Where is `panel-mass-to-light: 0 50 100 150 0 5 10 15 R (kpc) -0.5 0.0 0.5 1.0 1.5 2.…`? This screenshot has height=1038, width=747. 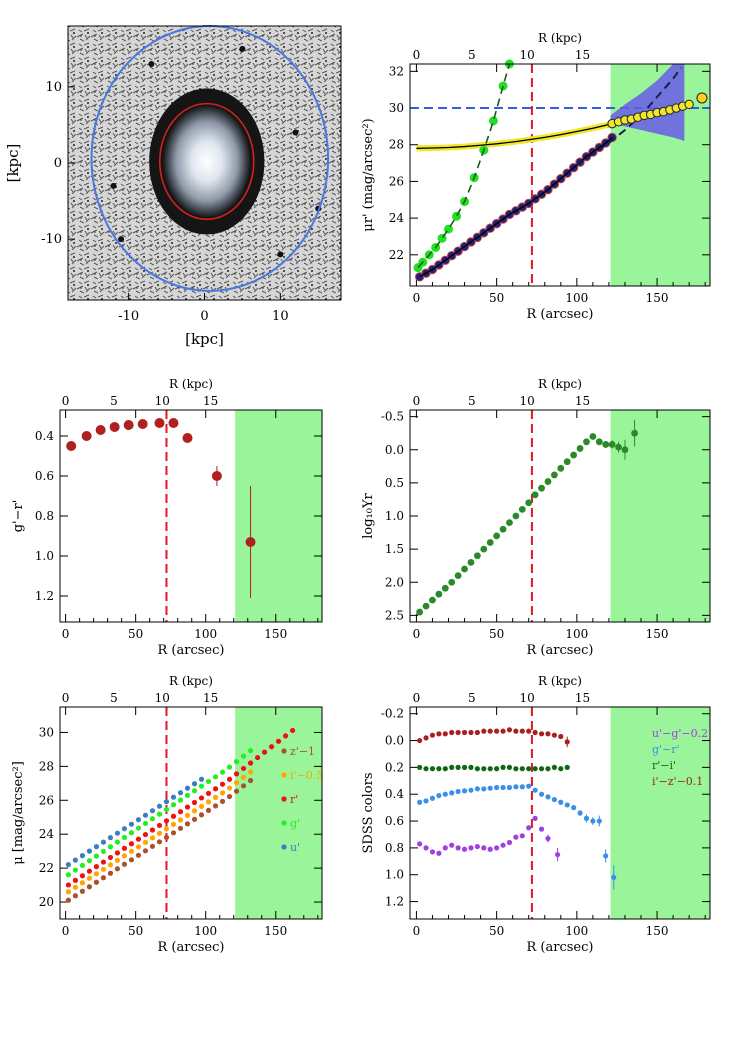
panel-mass-to-light: 0 50 100 150 0 5 10 15 R (kpc) -0.5 0.0 0.5 1.0 1.5 2.… is located at coordinates (536, 517).